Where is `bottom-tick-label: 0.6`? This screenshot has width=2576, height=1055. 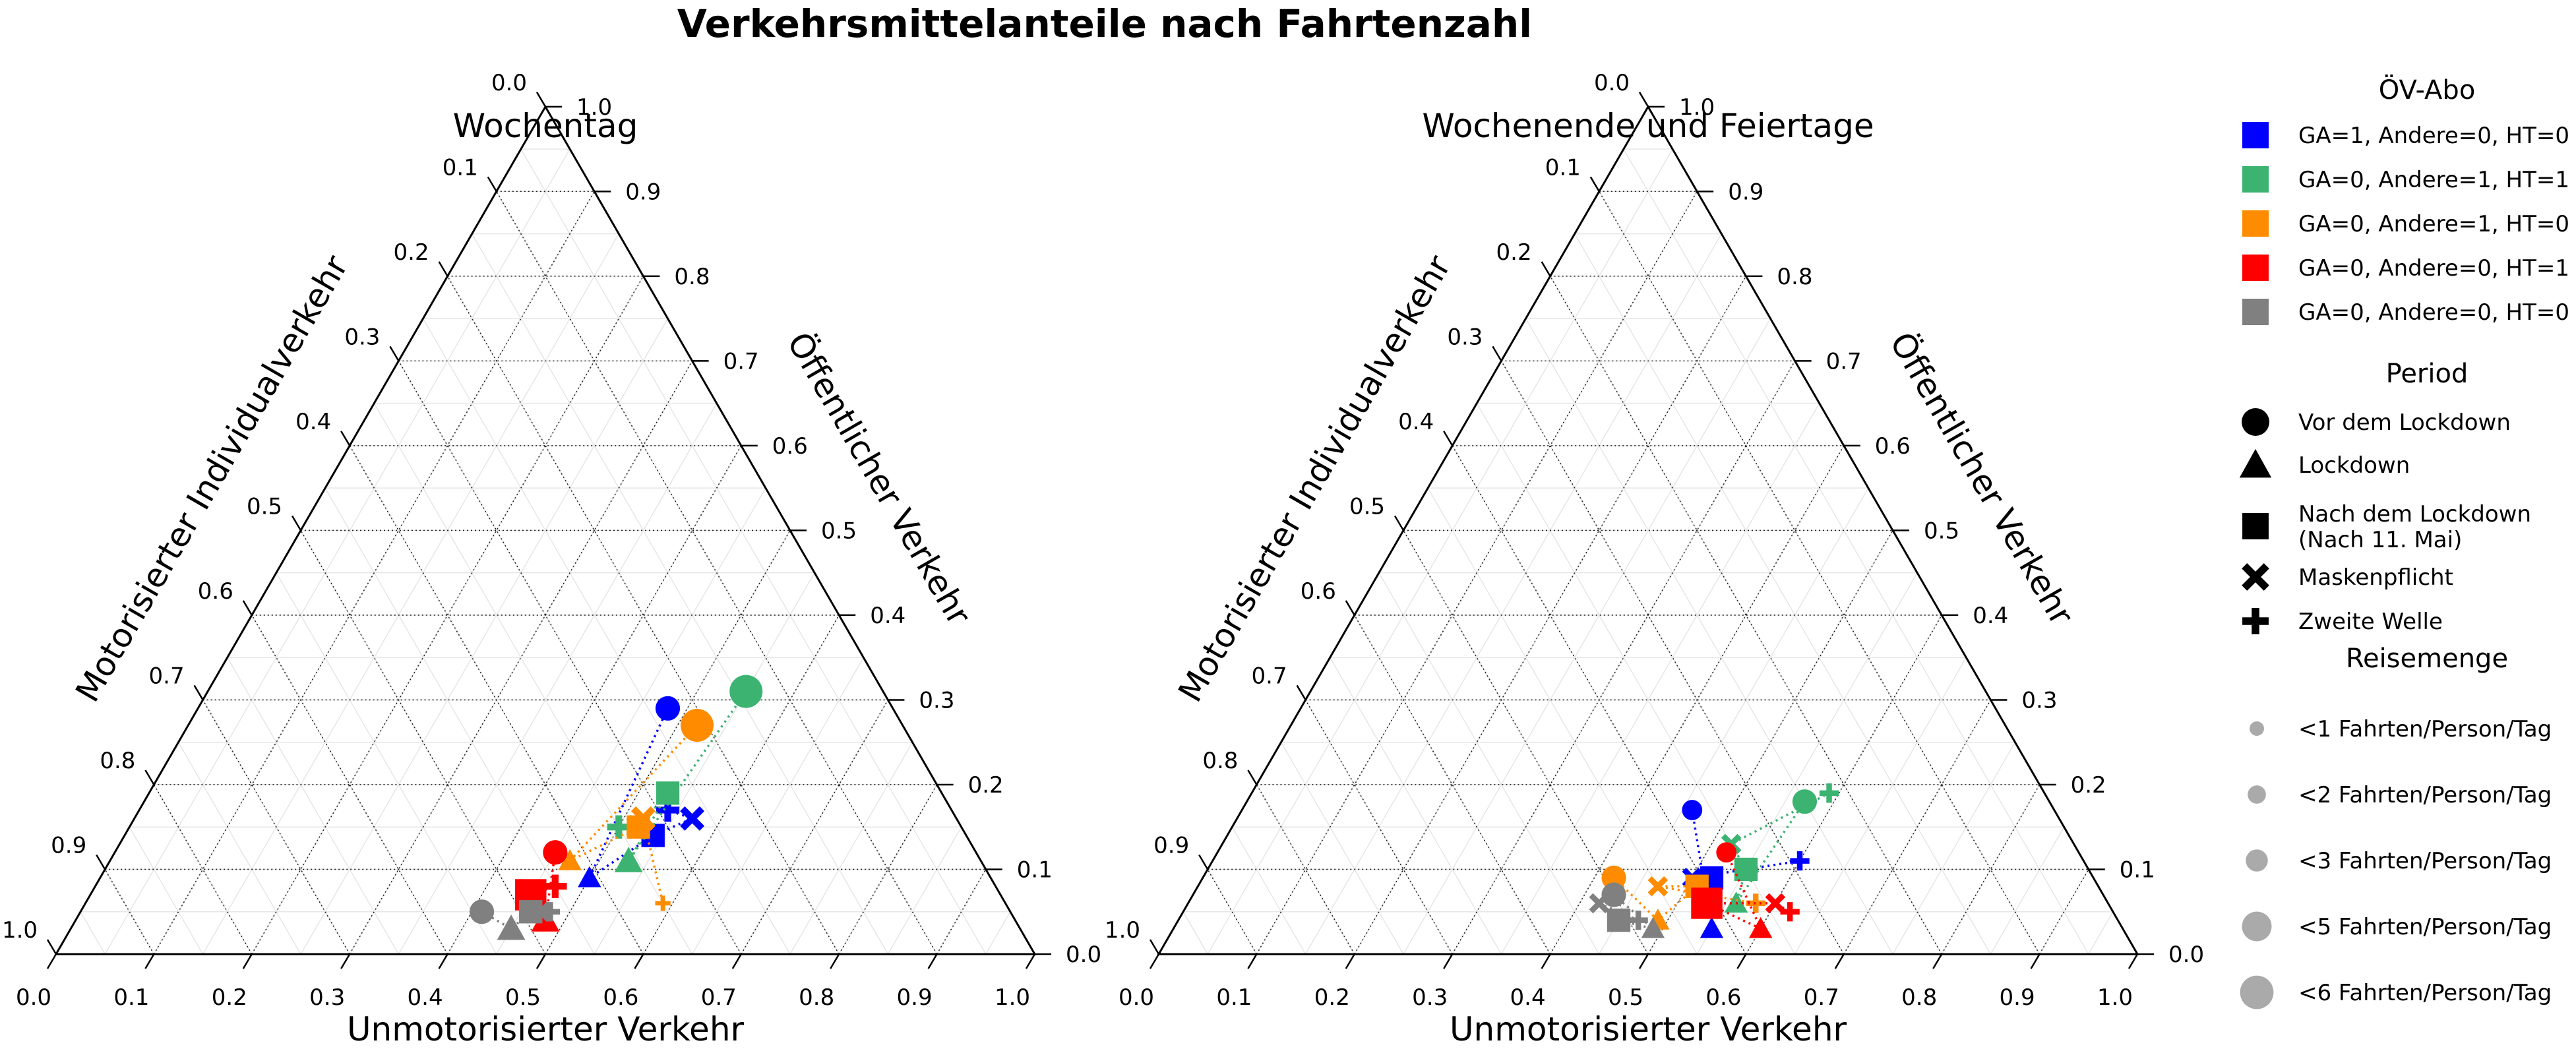
bottom-tick-label: 0.6 is located at coordinates (620, 997).